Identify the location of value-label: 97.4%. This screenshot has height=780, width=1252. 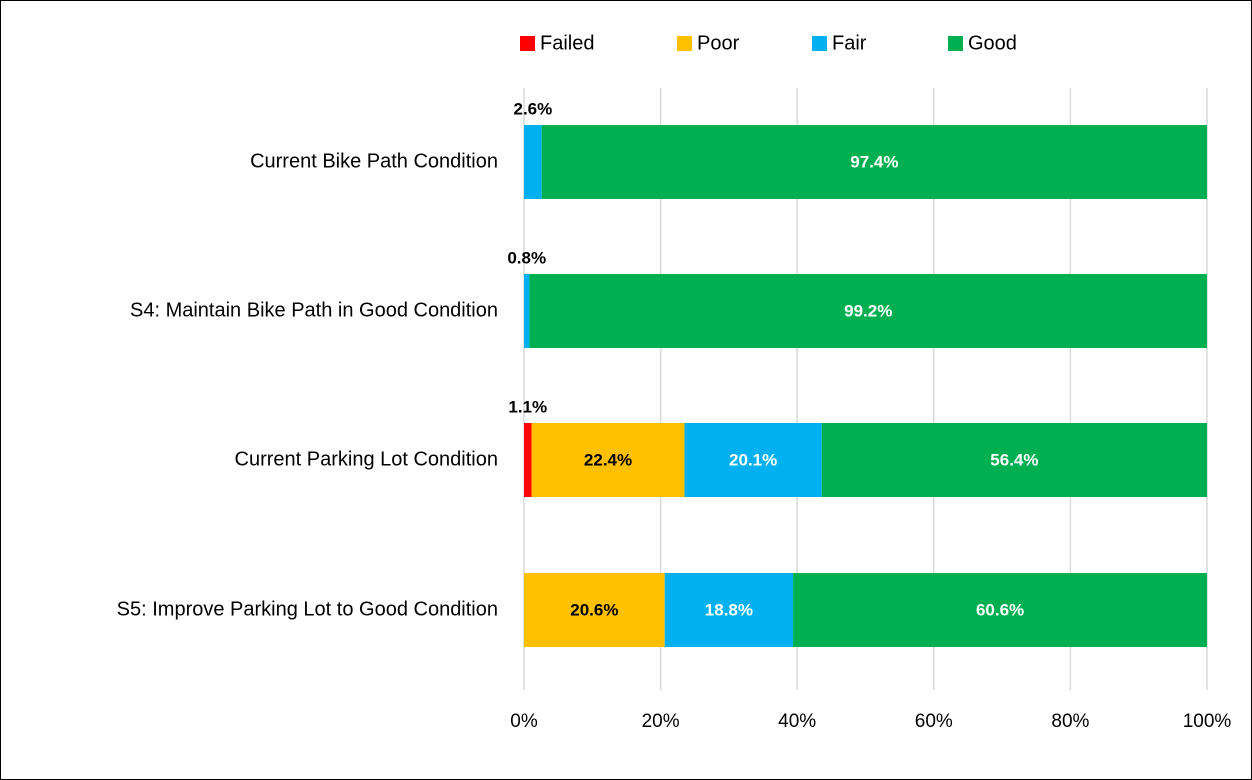
(874, 161).